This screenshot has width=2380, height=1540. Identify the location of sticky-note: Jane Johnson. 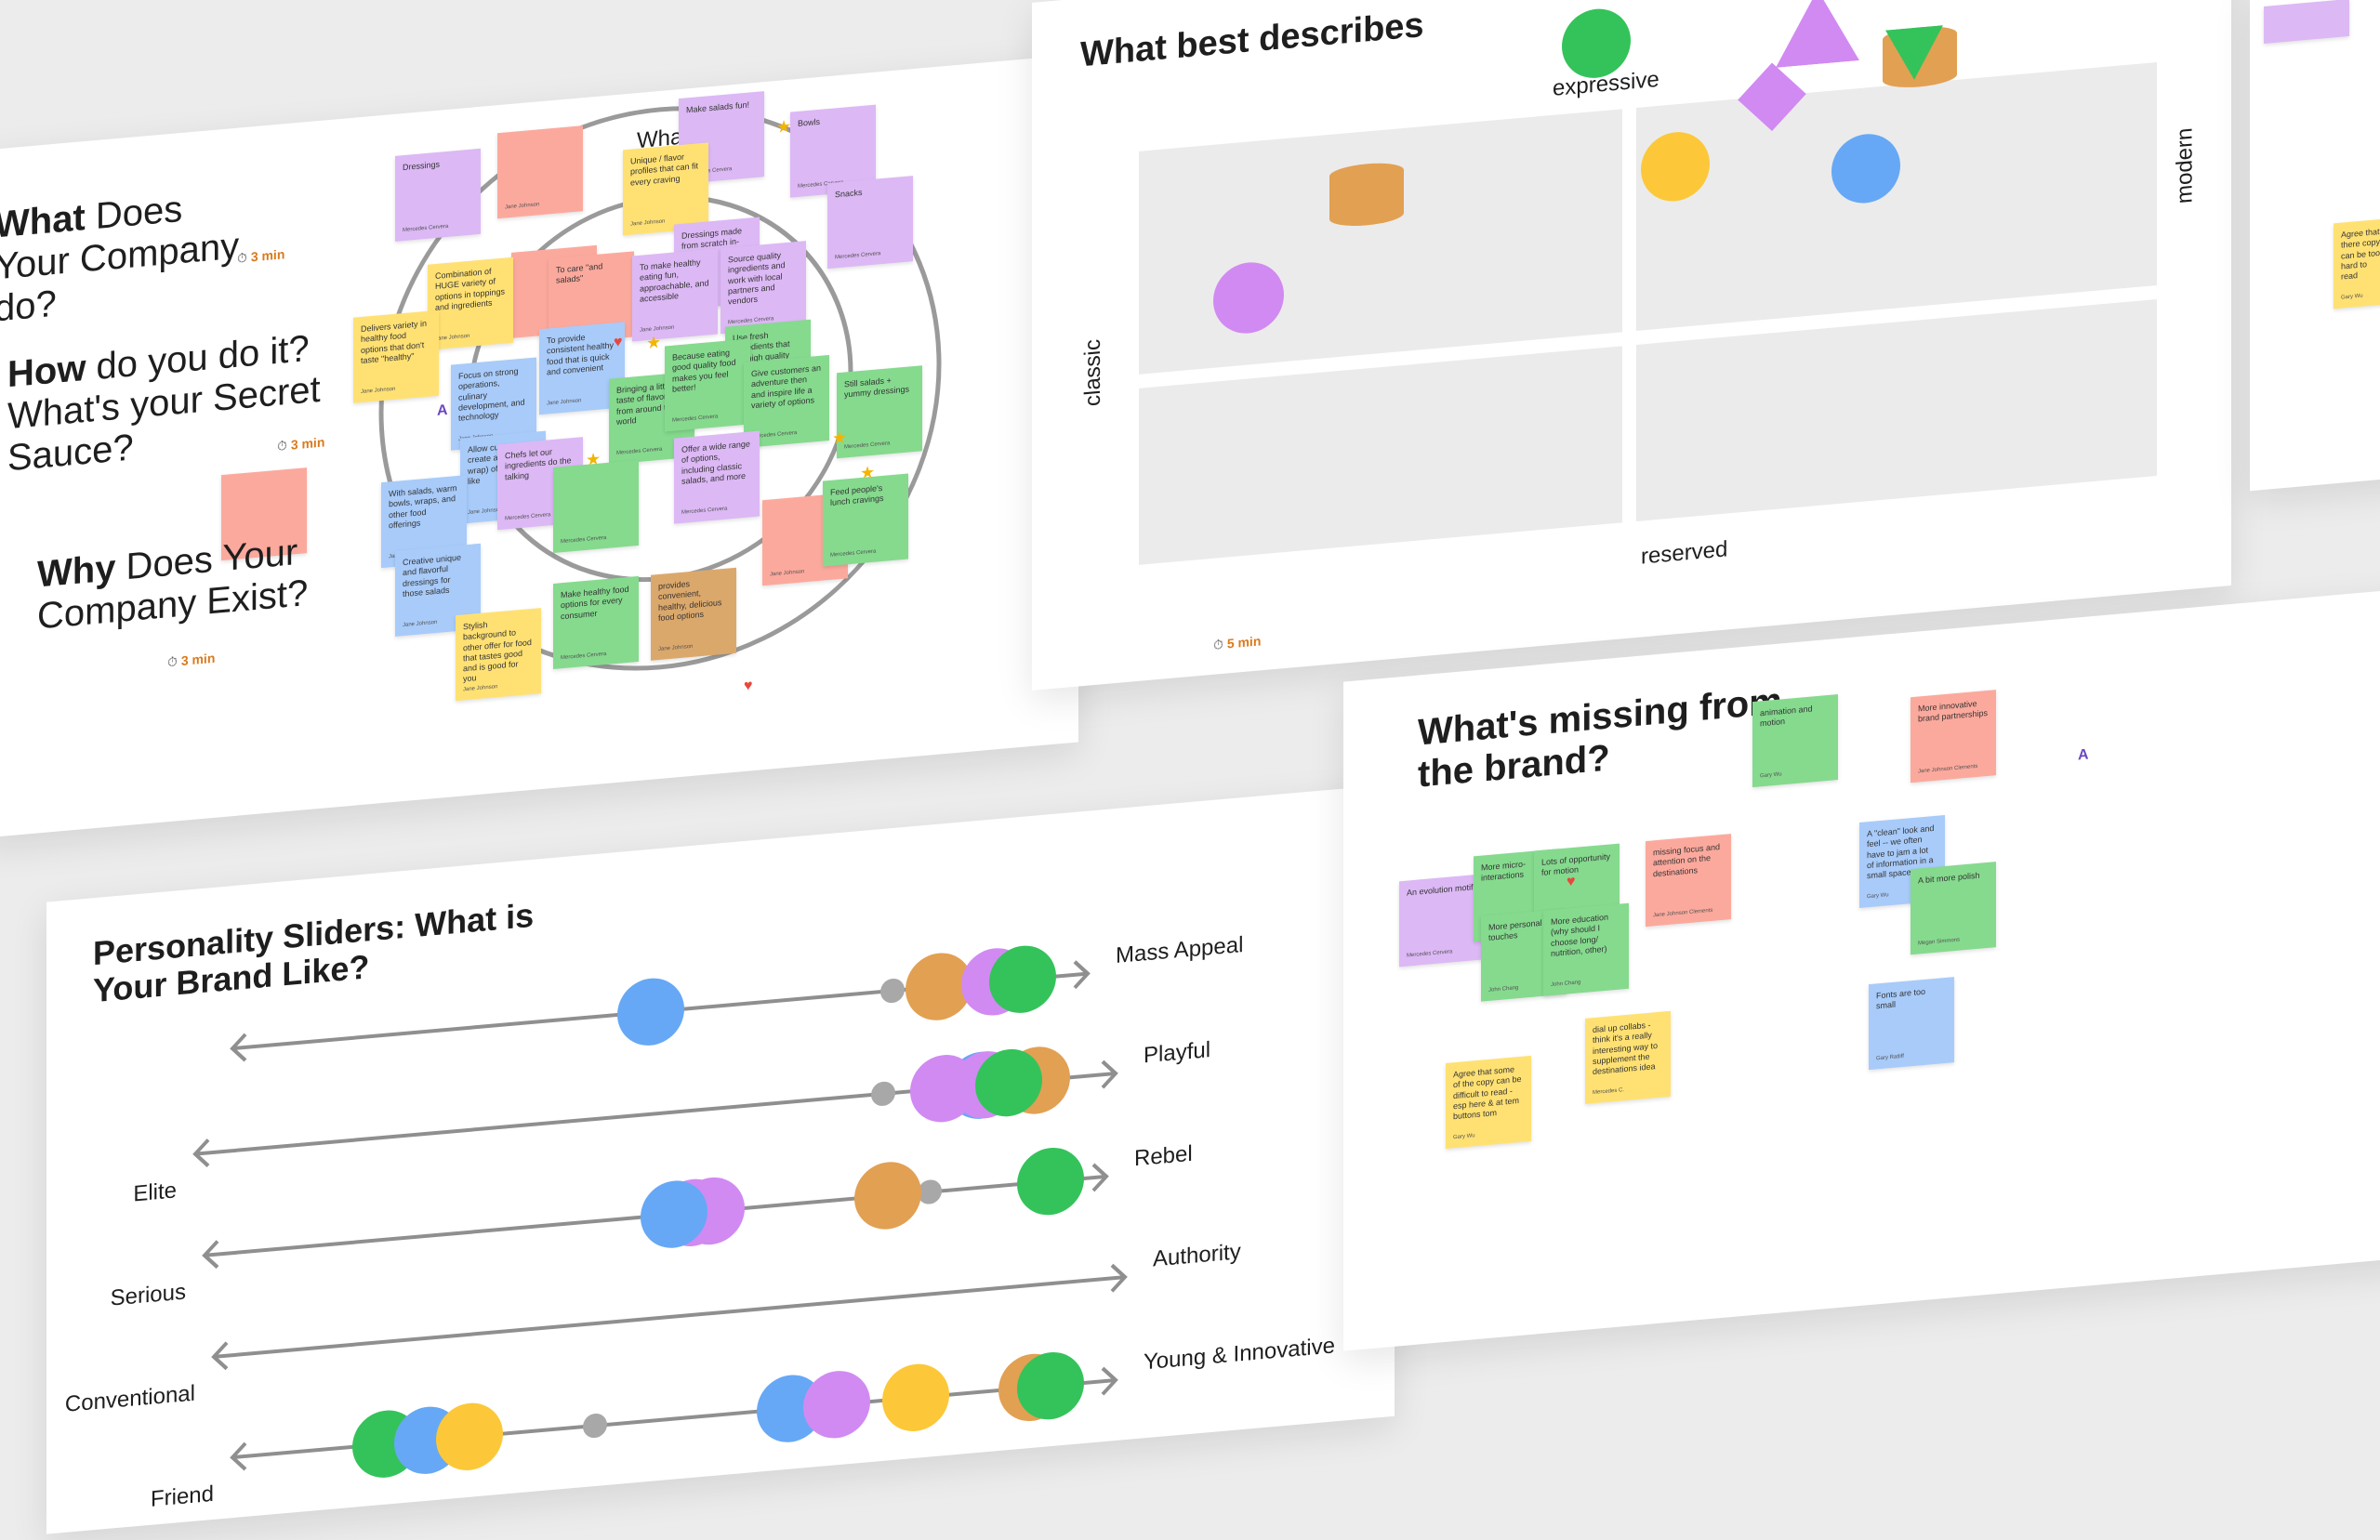
(540, 172).